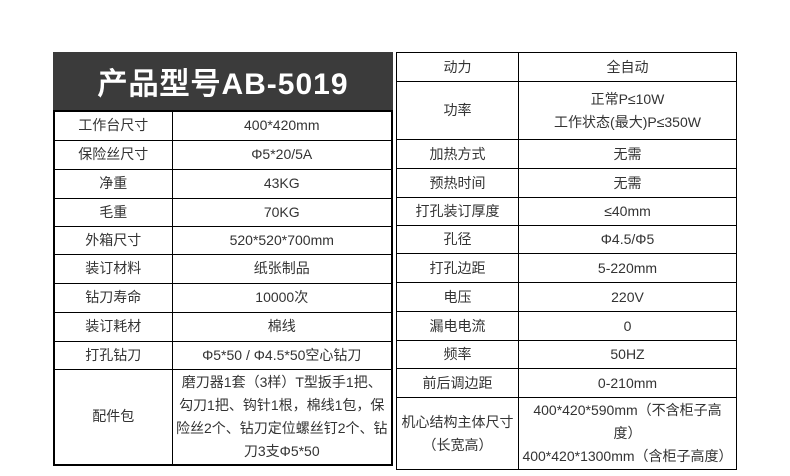 The width and height of the screenshot is (790, 476). Describe the element at coordinates (627, 297) in the screenshot. I see `spec-value: 220V` at that location.